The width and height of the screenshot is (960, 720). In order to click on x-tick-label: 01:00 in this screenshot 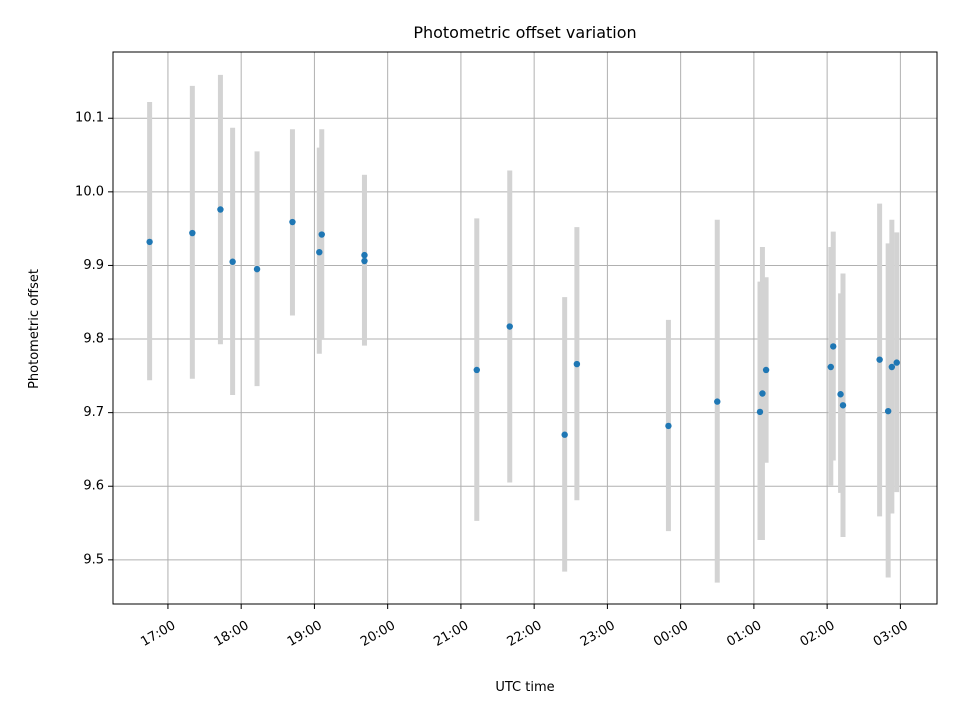, I will do `click(744, 634)`.